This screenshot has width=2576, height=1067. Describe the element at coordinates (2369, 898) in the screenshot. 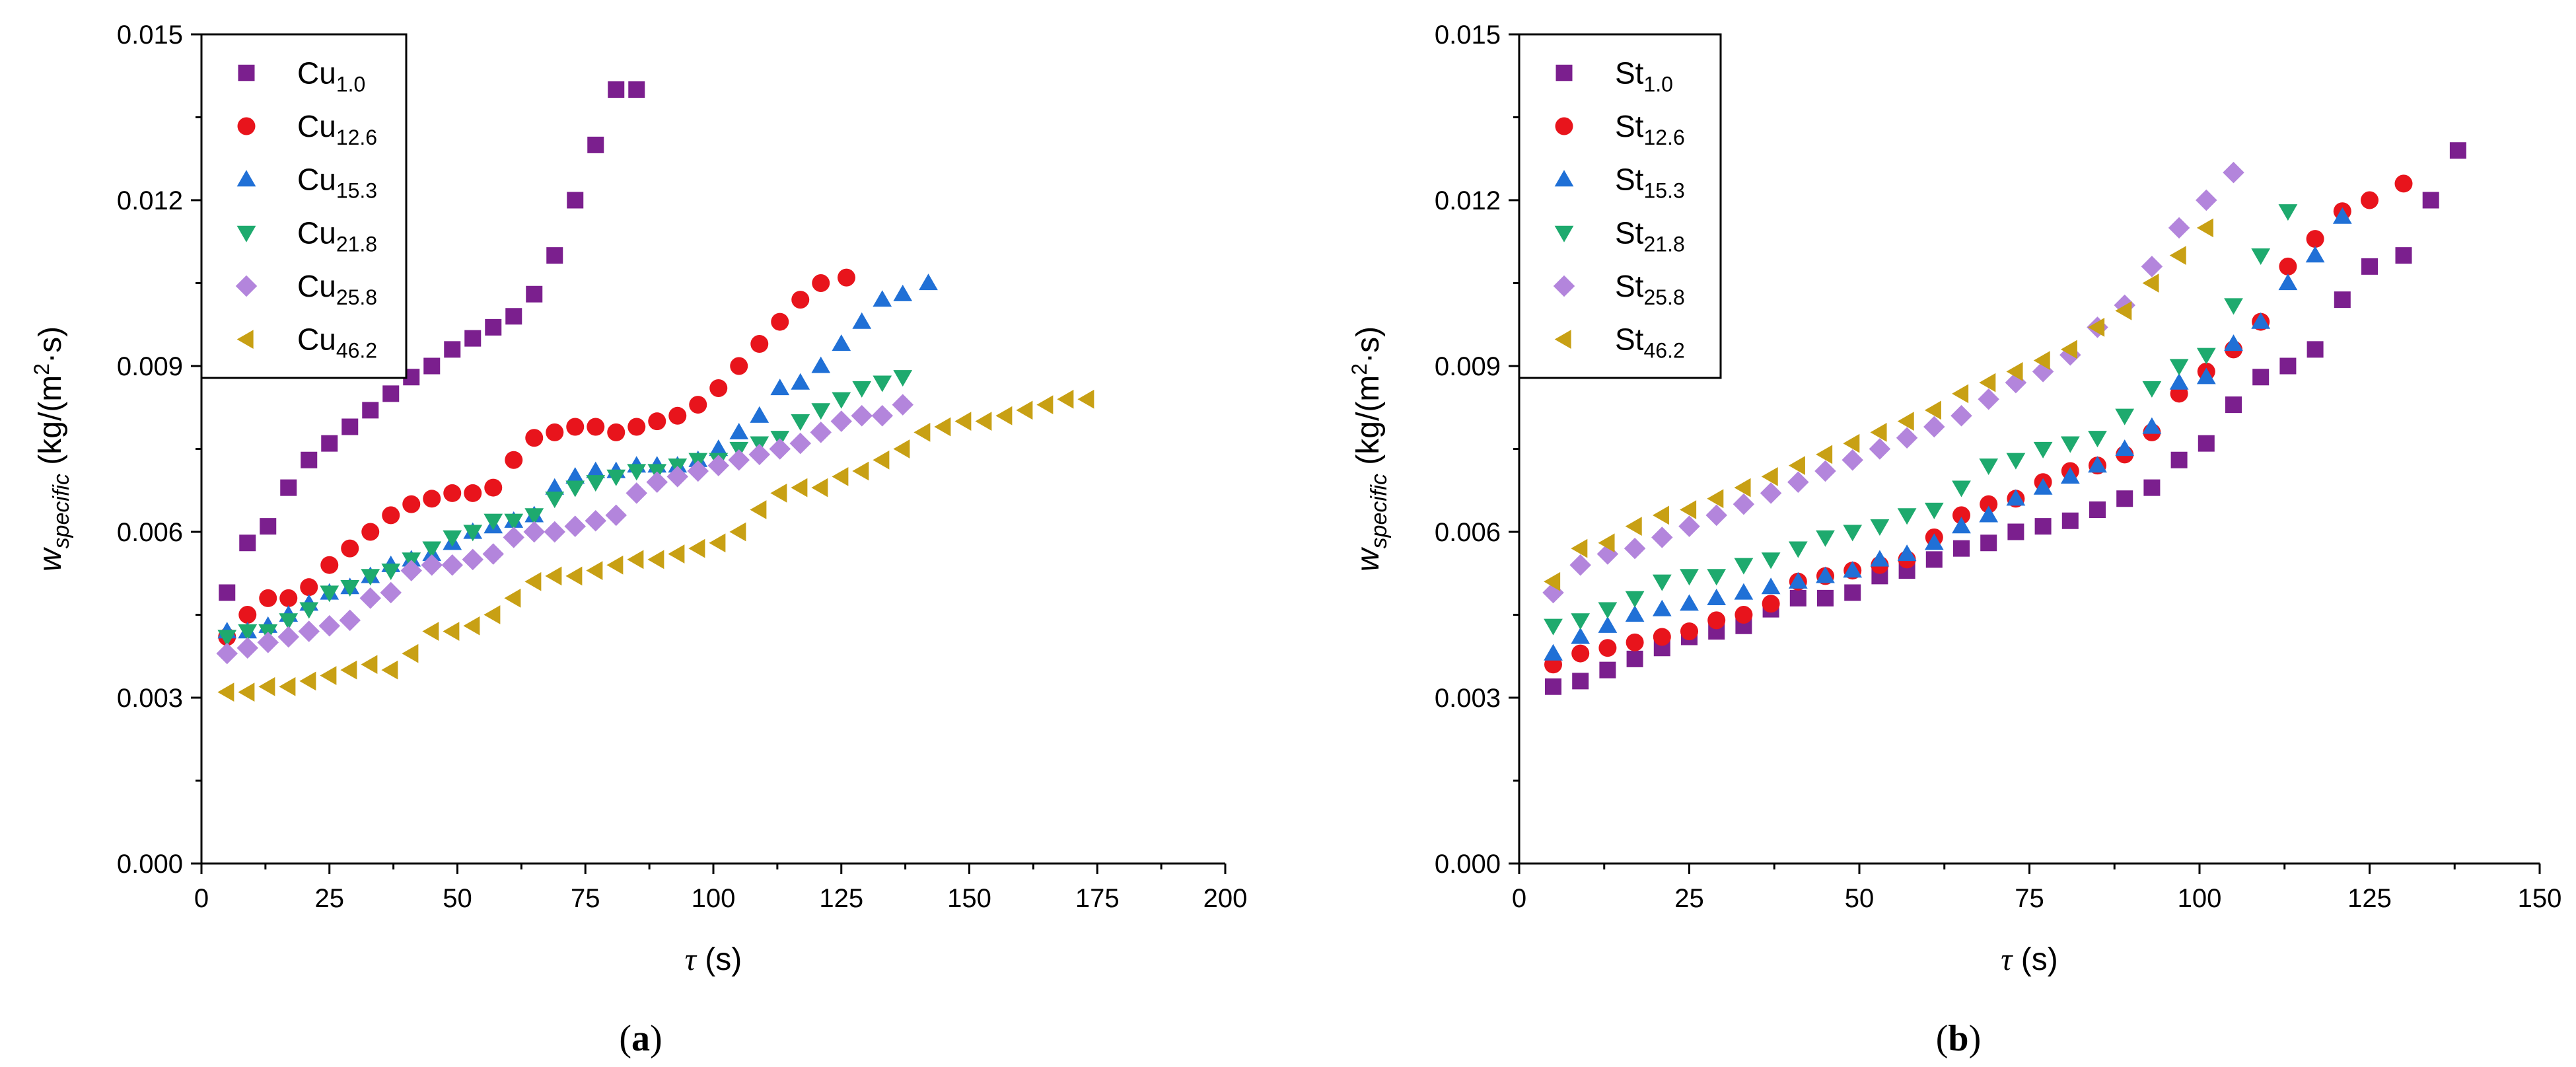

I see `x-tick-label: 125` at that location.